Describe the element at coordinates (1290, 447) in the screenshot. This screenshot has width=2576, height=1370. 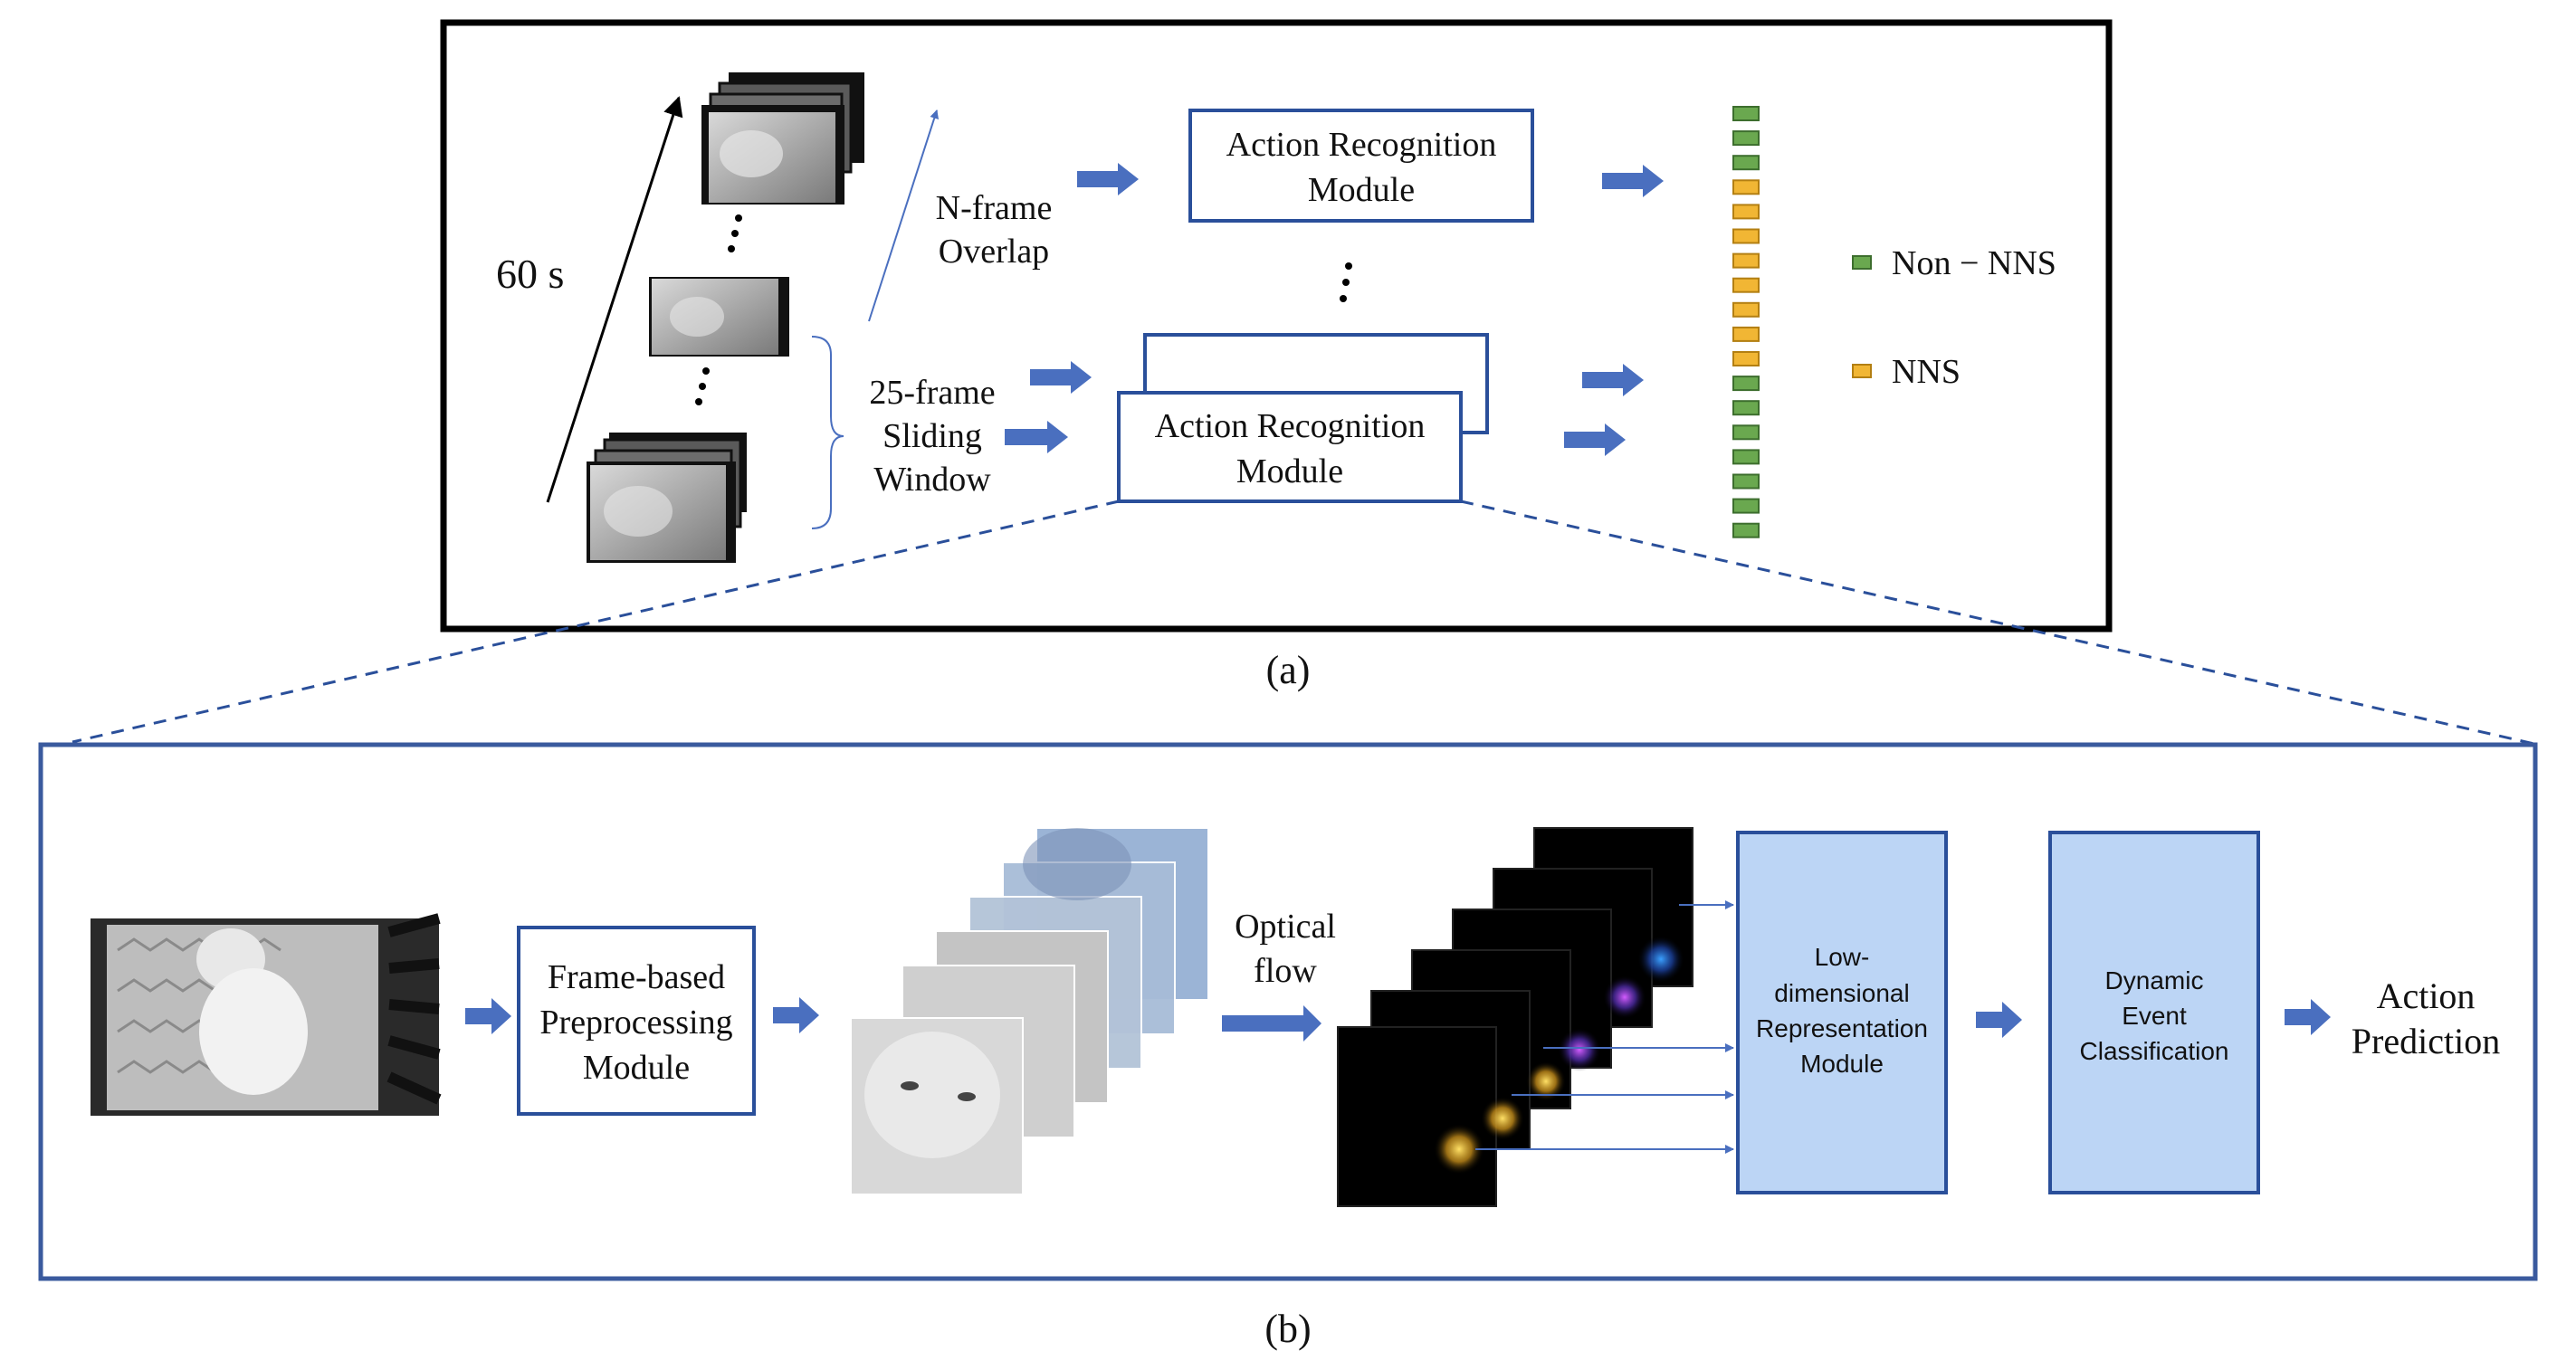
I see `action-recognition-module-bottom` at that location.